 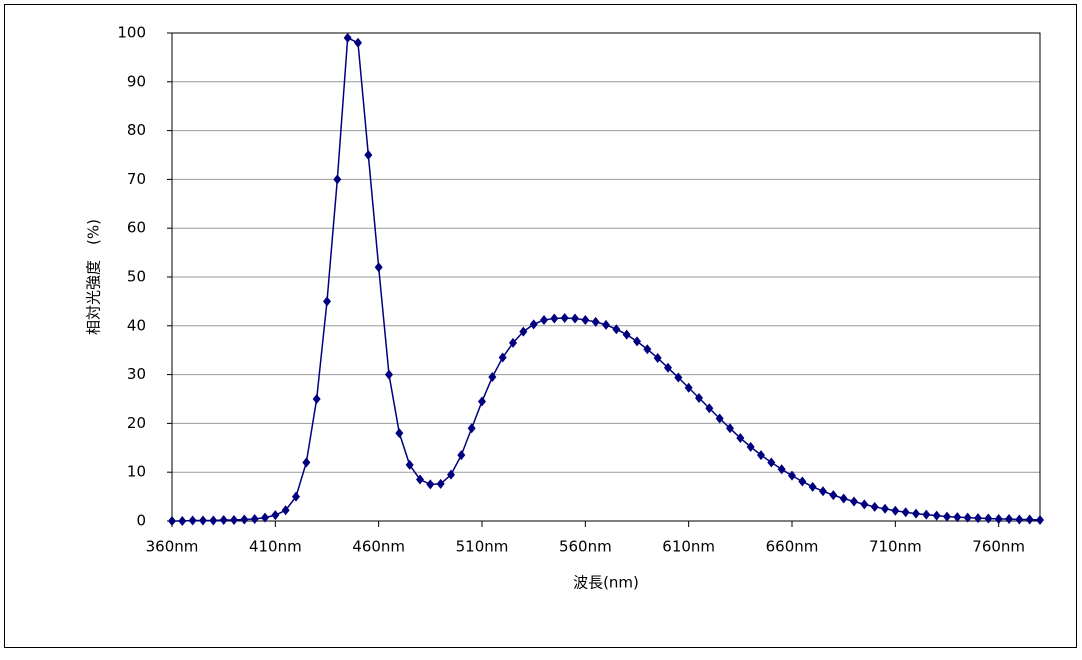 I want to click on y-tick-label: 10, so click(x=136, y=472).